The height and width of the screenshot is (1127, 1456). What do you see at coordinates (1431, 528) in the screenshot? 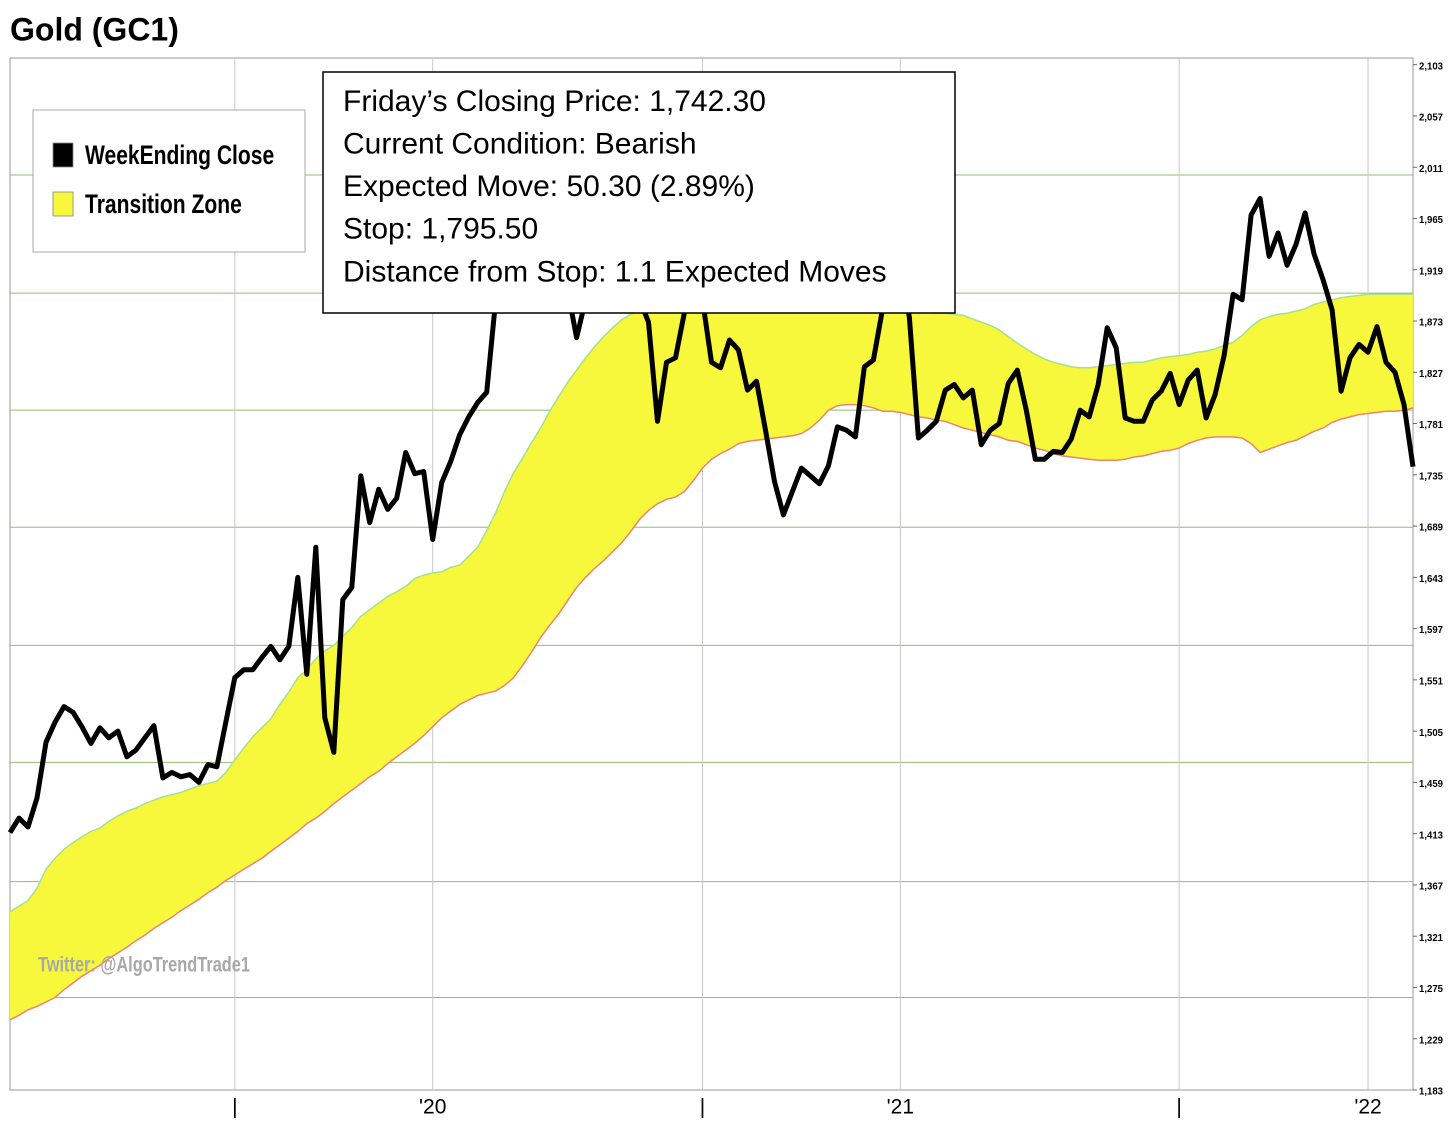
I see `y-tick-label: 1,689` at bounding box center [1431, 528].